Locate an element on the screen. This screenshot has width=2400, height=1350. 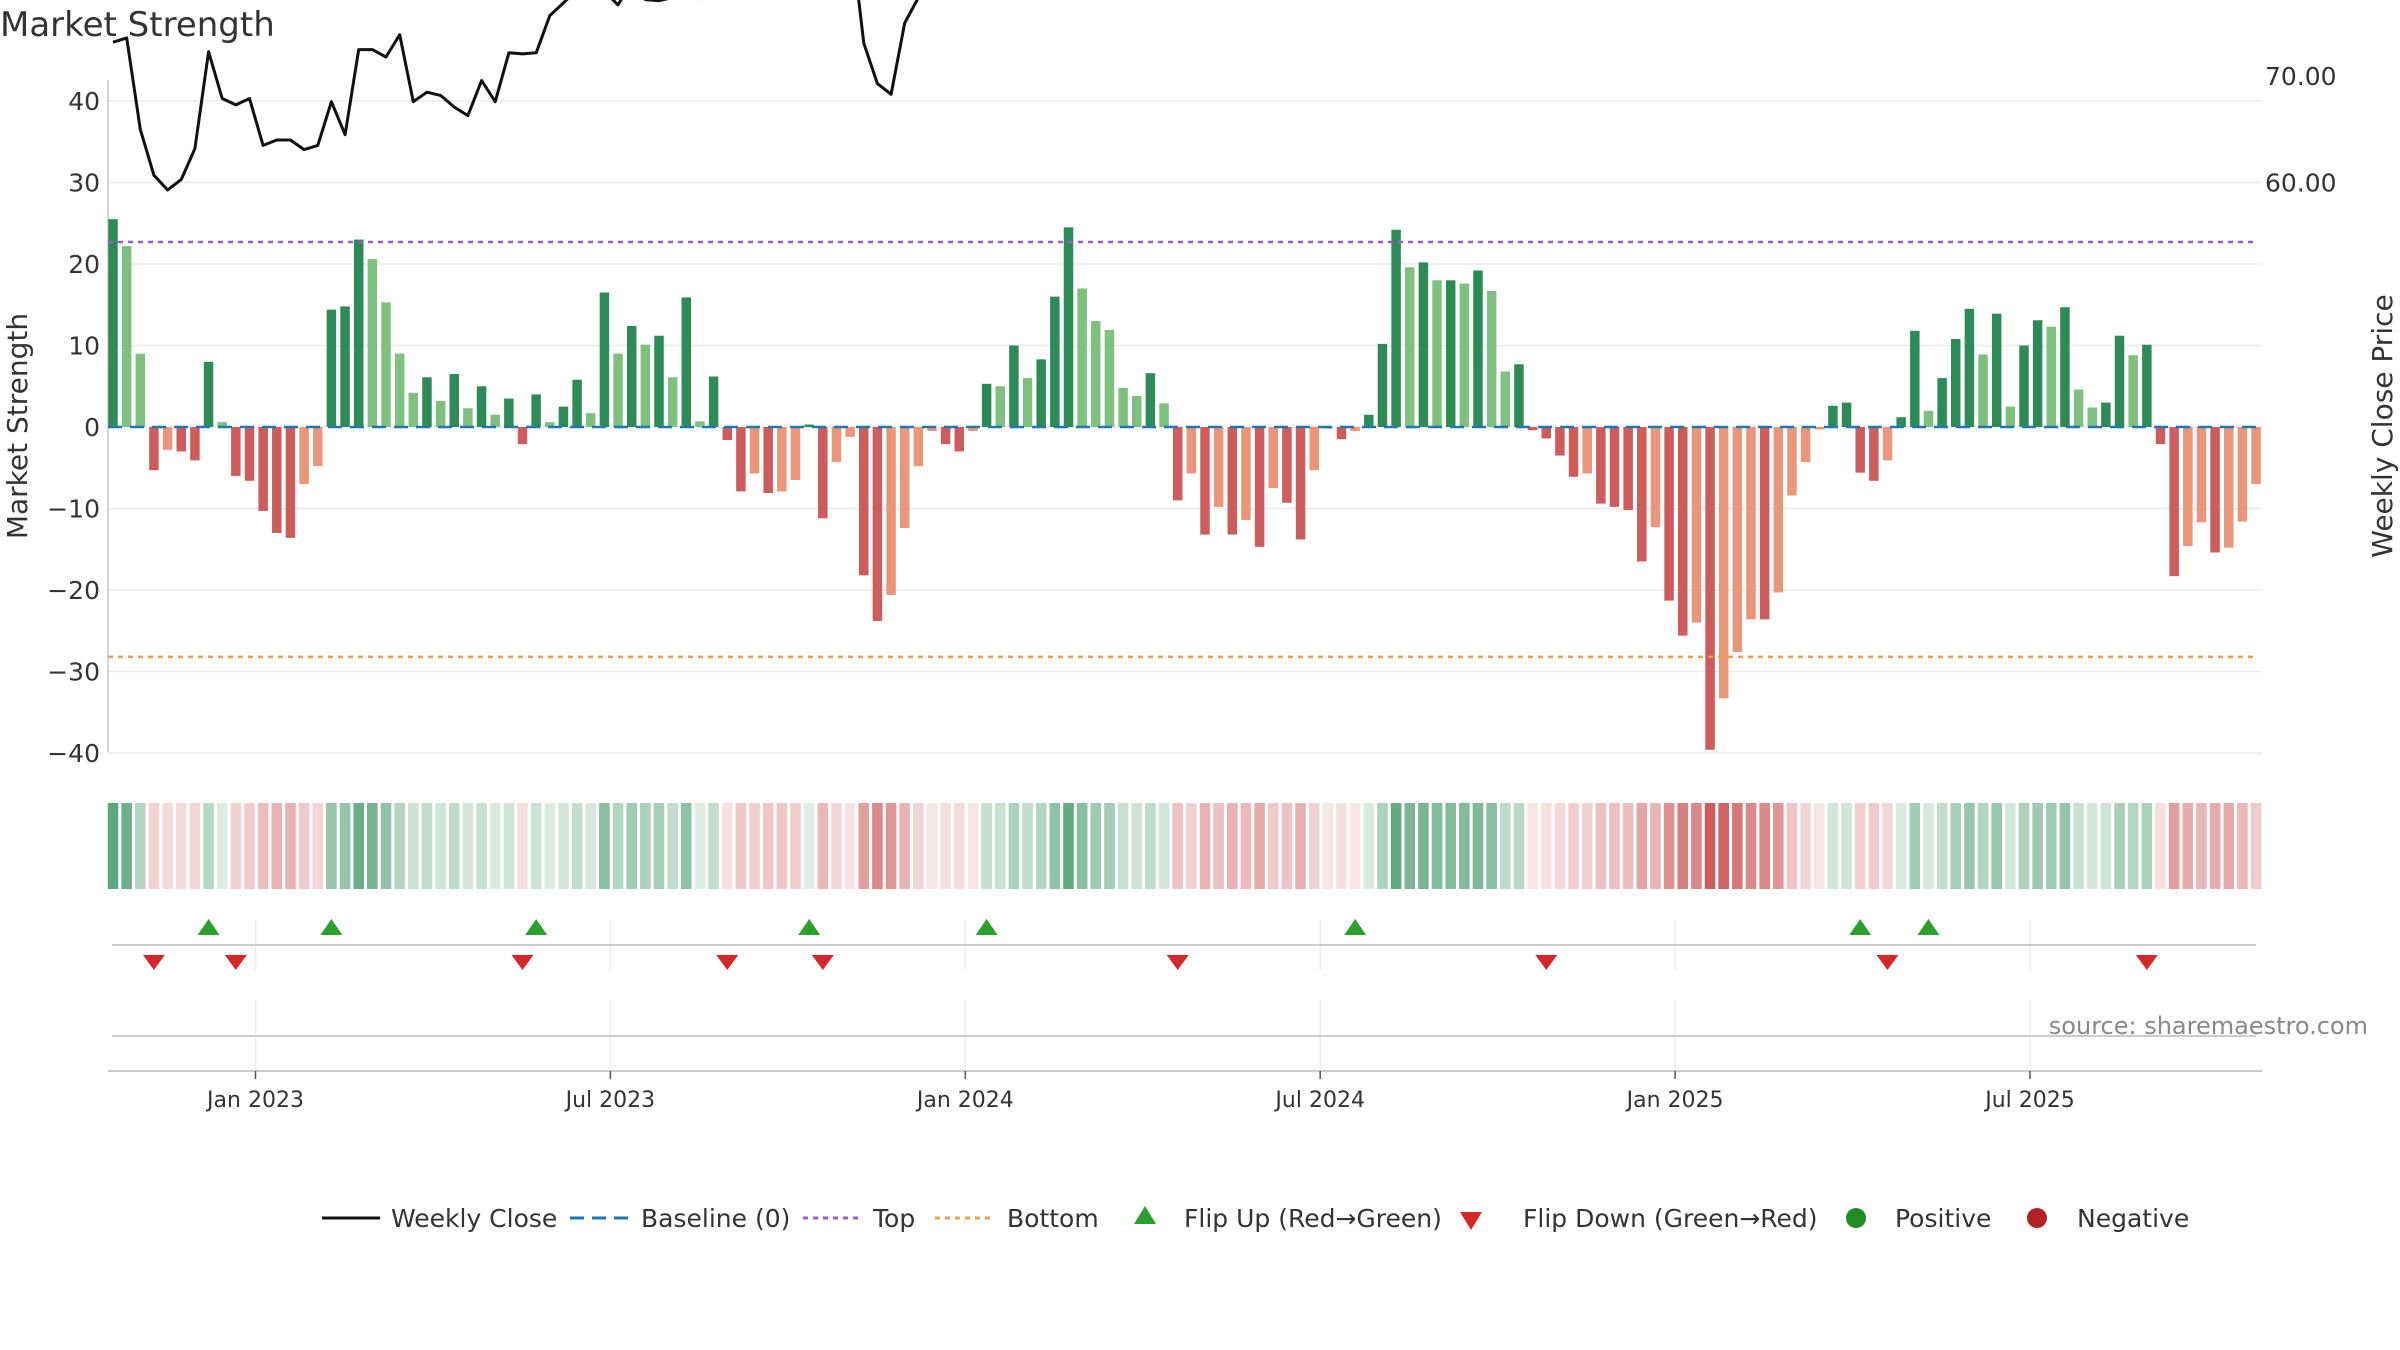
legend-bottom-label: Bottom is located at coordinates (1053, 1218).